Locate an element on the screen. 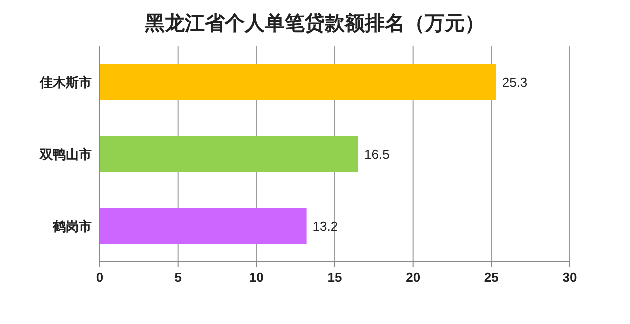 The height and width of the screenshot is (324, 630). x-tick-label: 5 is located at coordinates (178, 277).